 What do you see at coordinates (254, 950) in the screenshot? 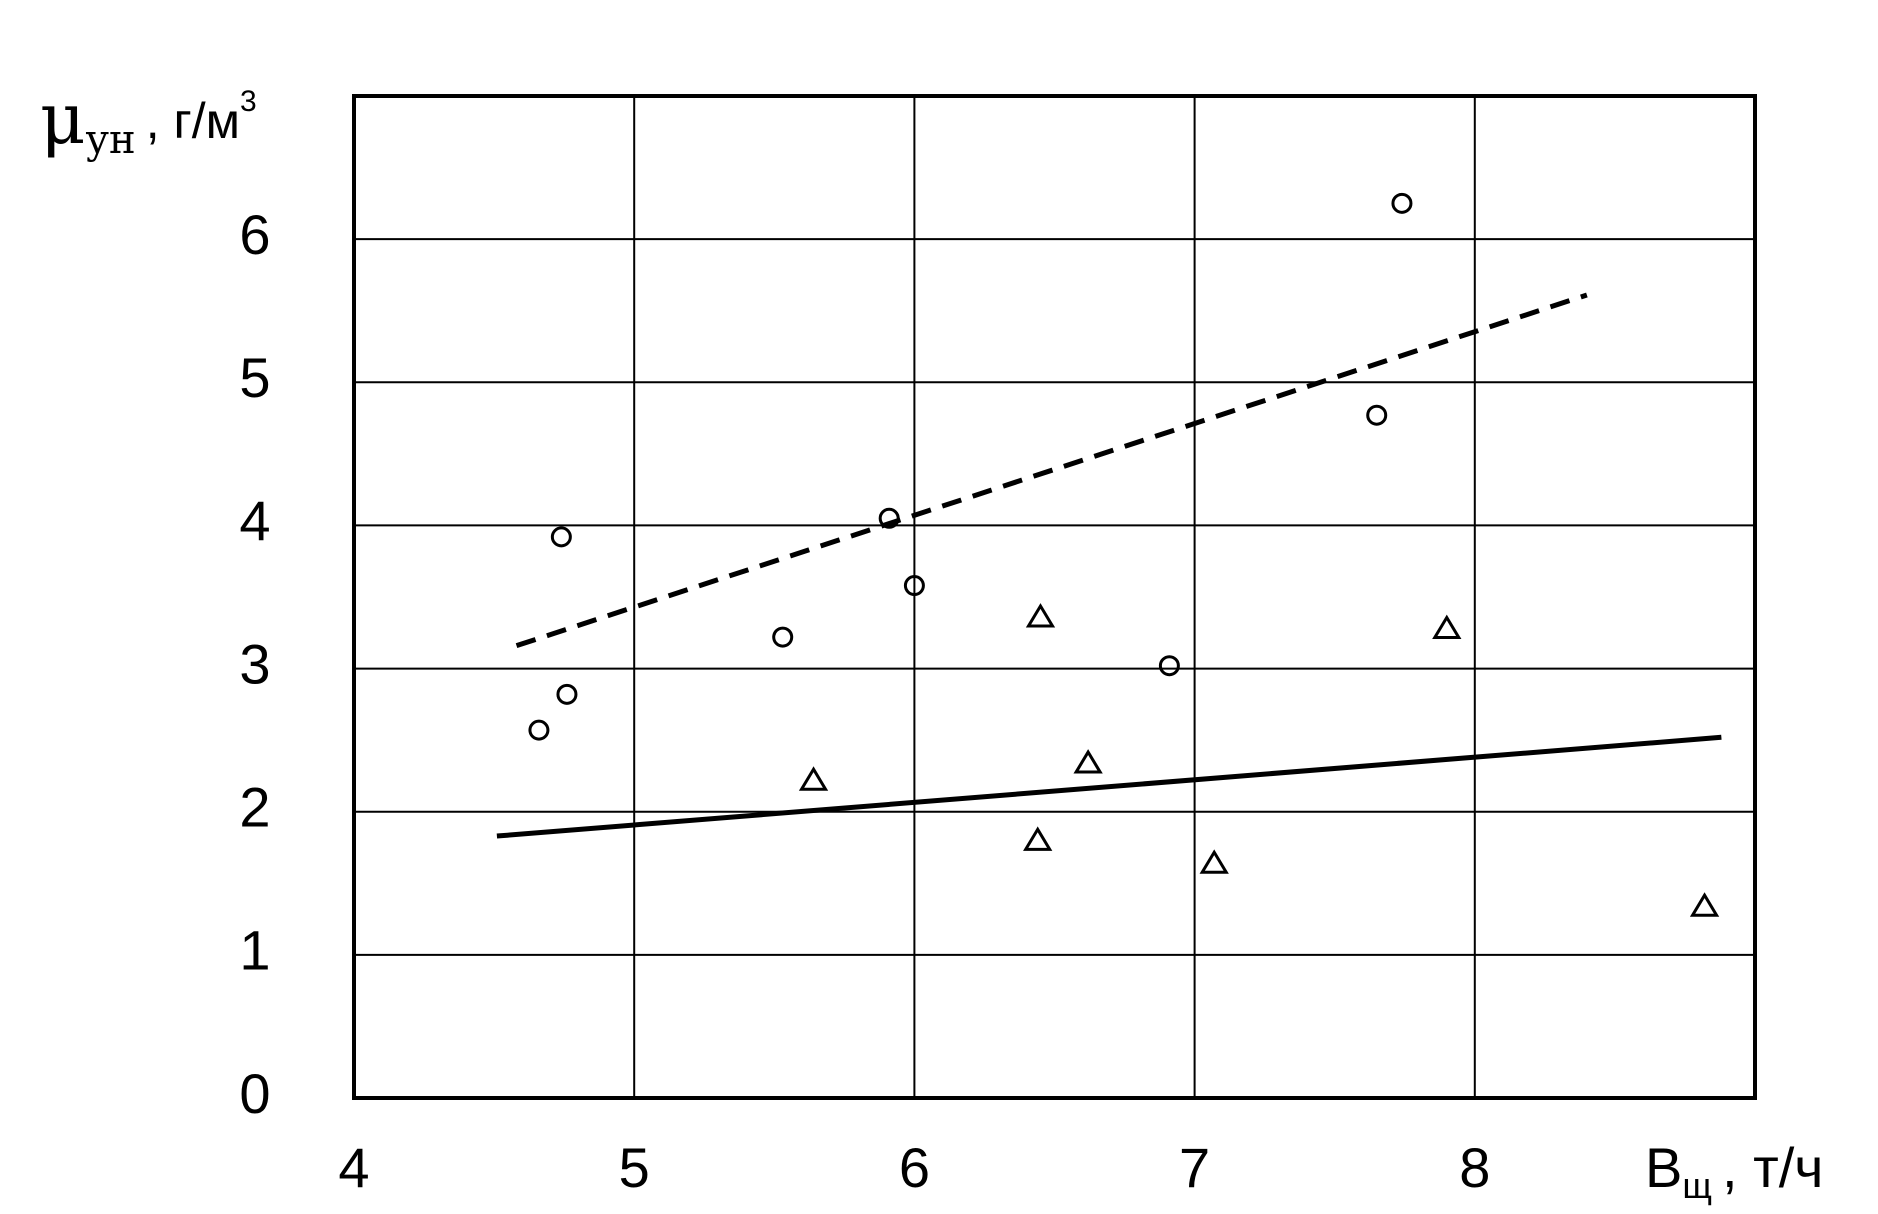
I see `y-tick-label: 1` at bounding box center [254, 950].